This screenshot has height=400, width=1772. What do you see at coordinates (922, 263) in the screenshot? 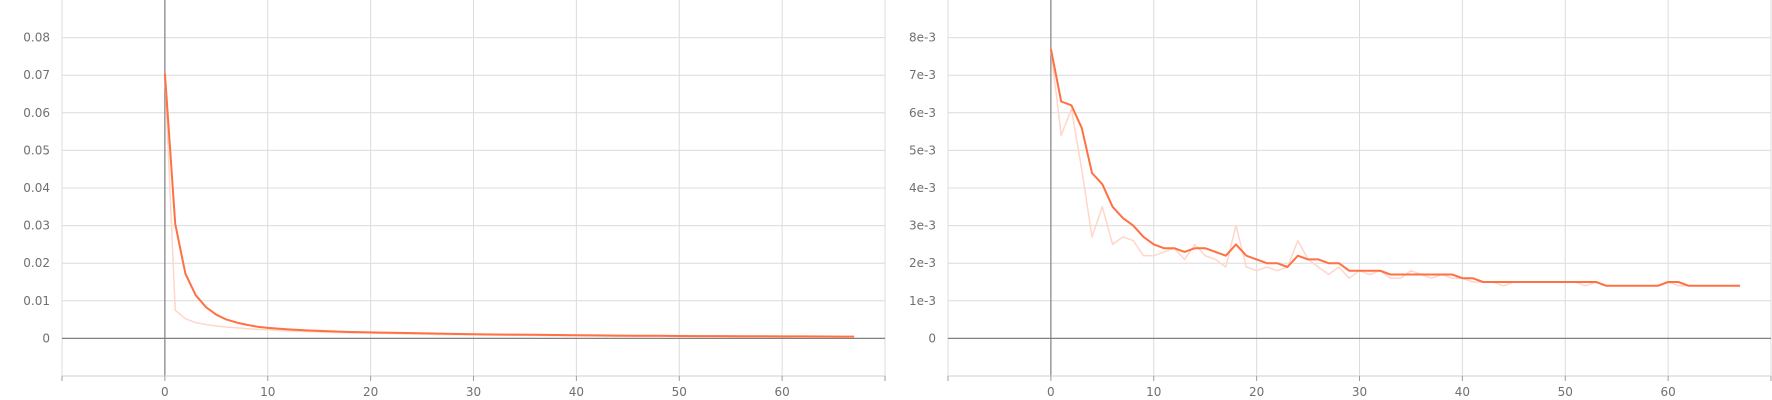
I see `y-tick-label: 2e-3` at bounding box center [922, 263].